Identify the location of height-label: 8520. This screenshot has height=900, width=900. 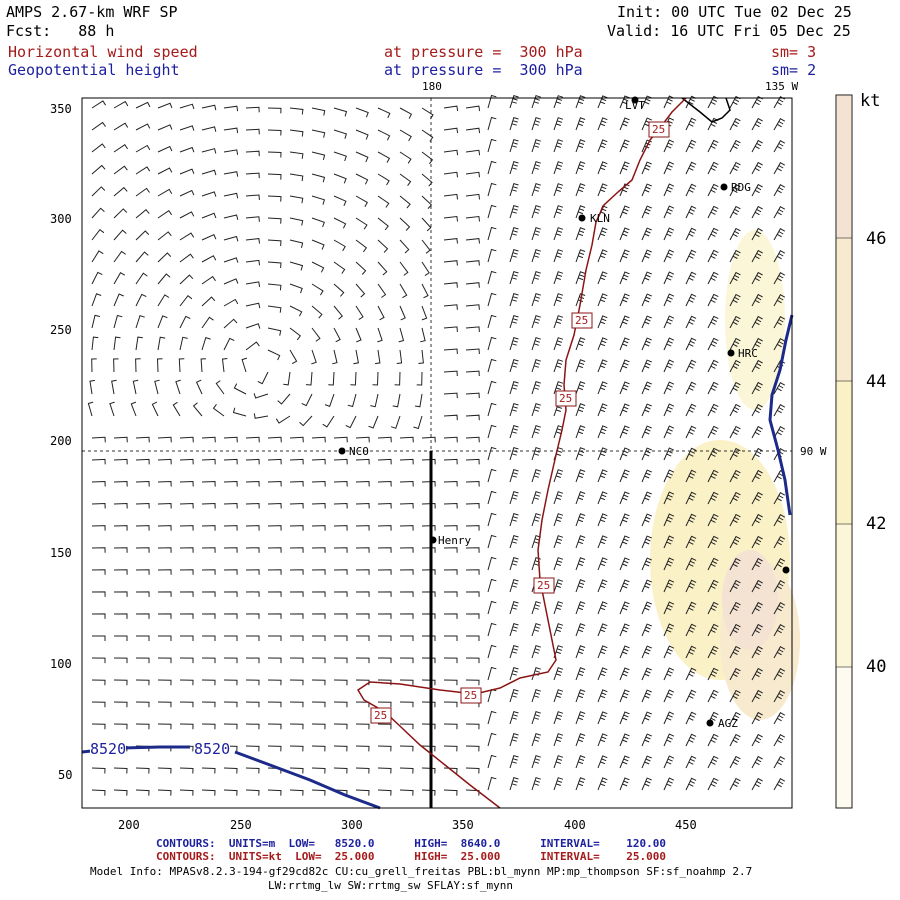
(212, 749).